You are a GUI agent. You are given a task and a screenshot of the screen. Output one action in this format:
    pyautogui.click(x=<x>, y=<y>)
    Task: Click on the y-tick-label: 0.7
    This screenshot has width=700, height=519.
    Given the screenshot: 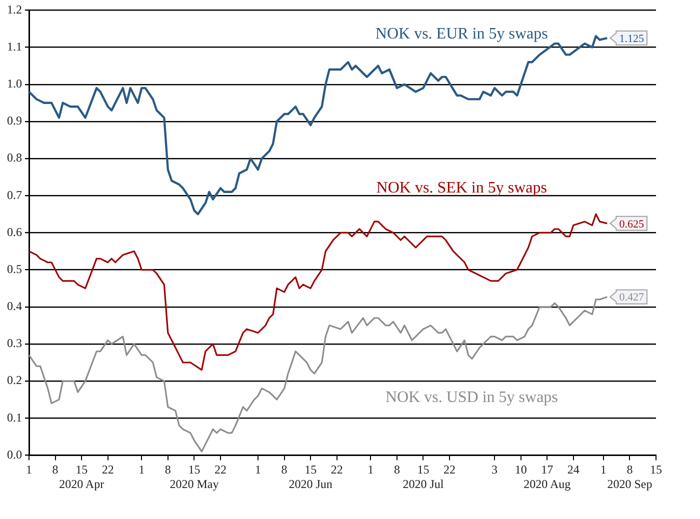 What is the action you would take?
    pyautogui.click(x=14, y=195)
    